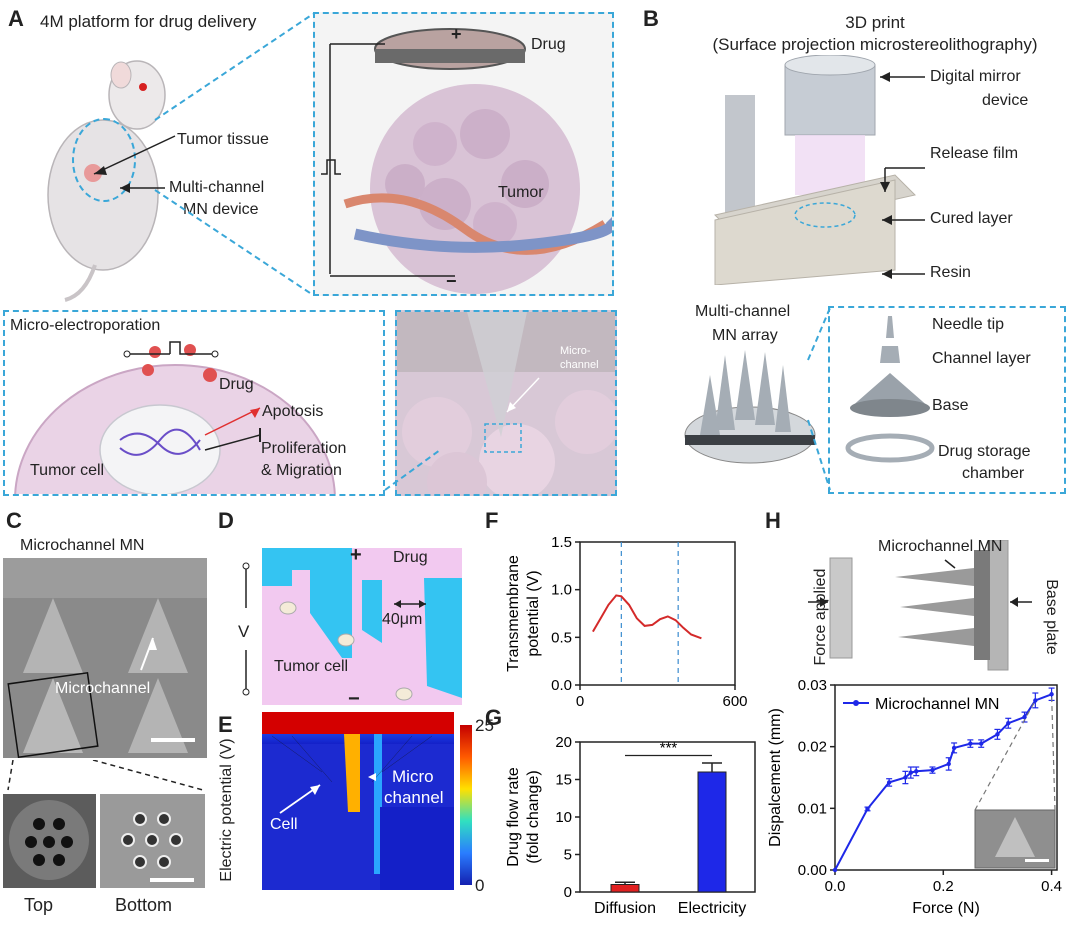 The height and width of the screenshot is (930, 1080). What do you see at coordinates (356, 555) in the screenshot?
I see `label-plus-d: +` at bounding box center [356, 555].